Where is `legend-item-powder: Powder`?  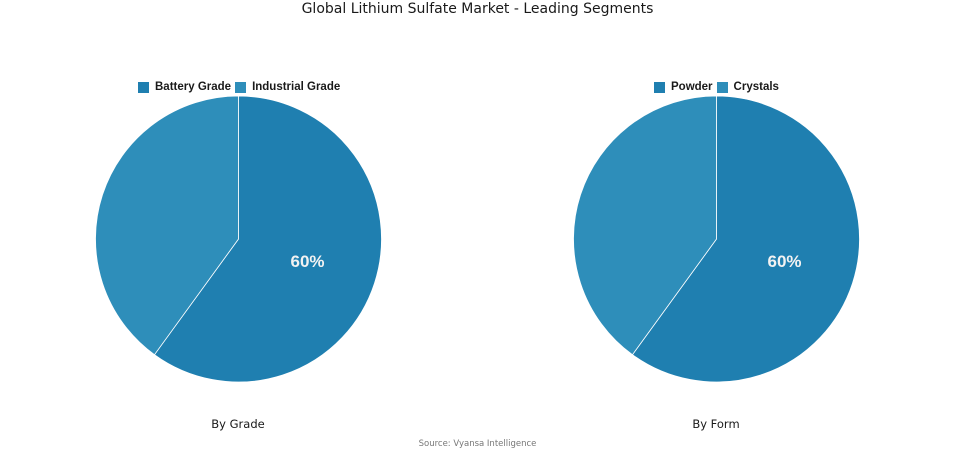 legend-item-powder: Powder is located at coordinates (683, 87).